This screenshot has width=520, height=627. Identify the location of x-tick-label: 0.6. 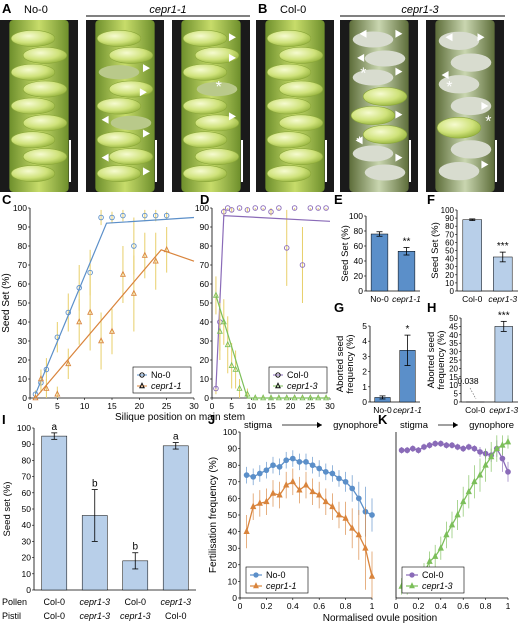
(463, 606).